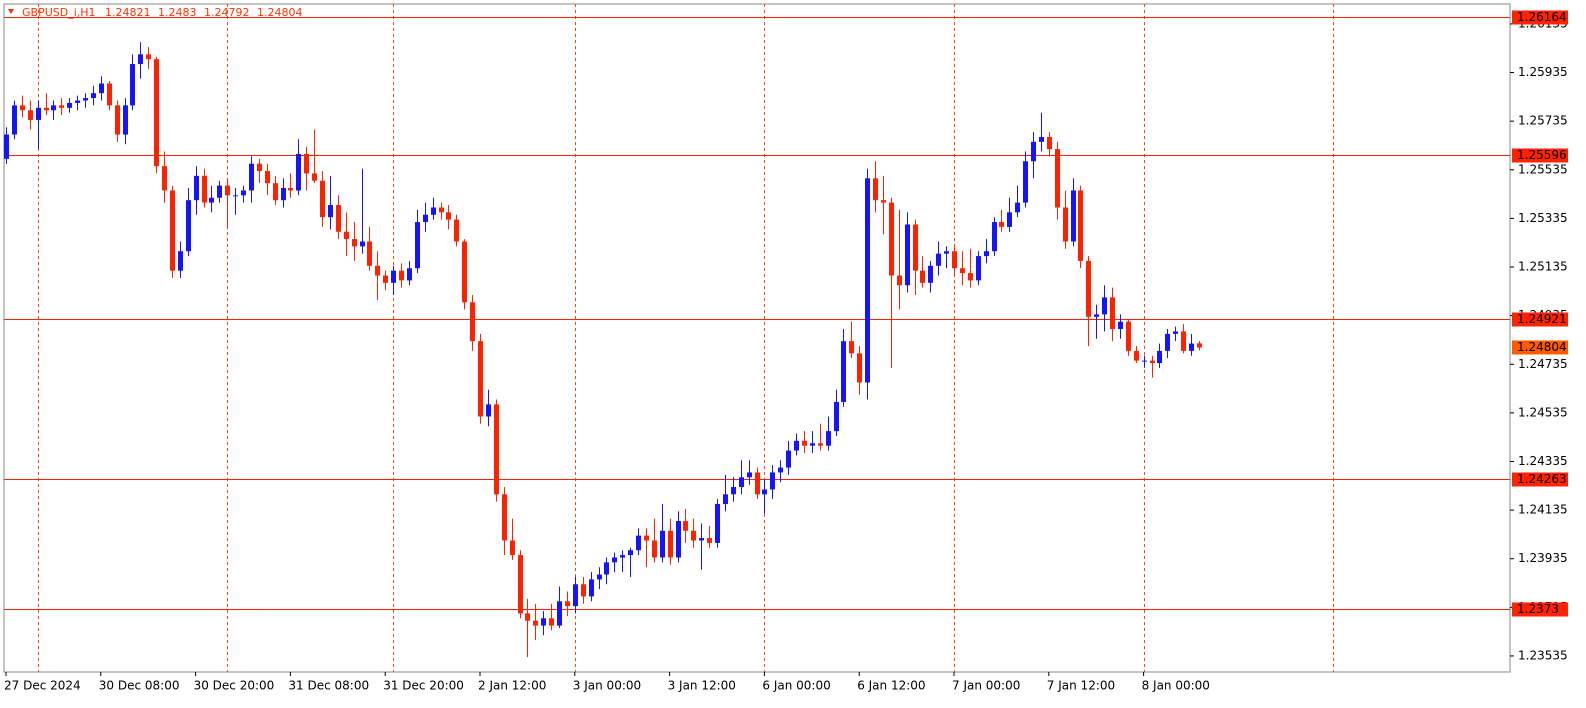 This screenshot has height=708, width=1586. I want to click on x-tick-label: 30 Dec 08:00, so click(139, 686).